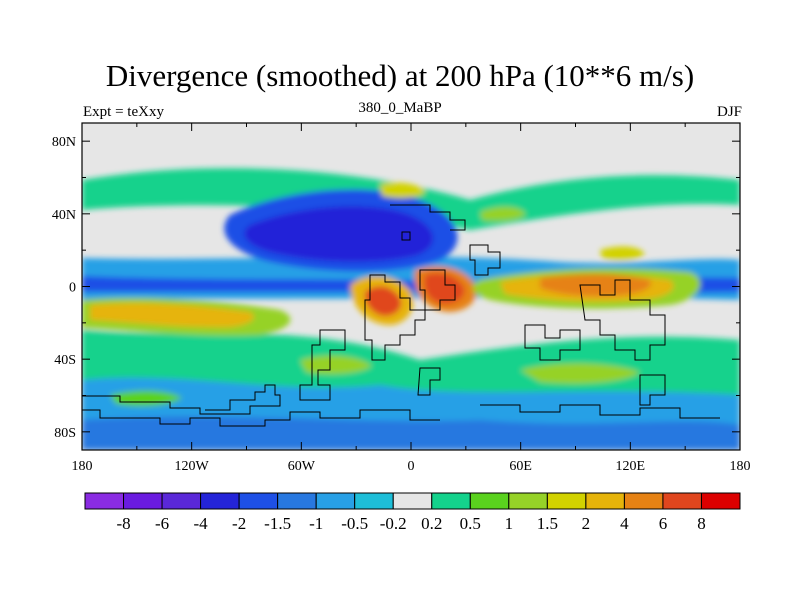 This screenshot has width=800, height=600. What do you see at coordinates (354, 523) in the screenshot?
I see `colorbar-label: -0.5` at bounding box center [354, 523].